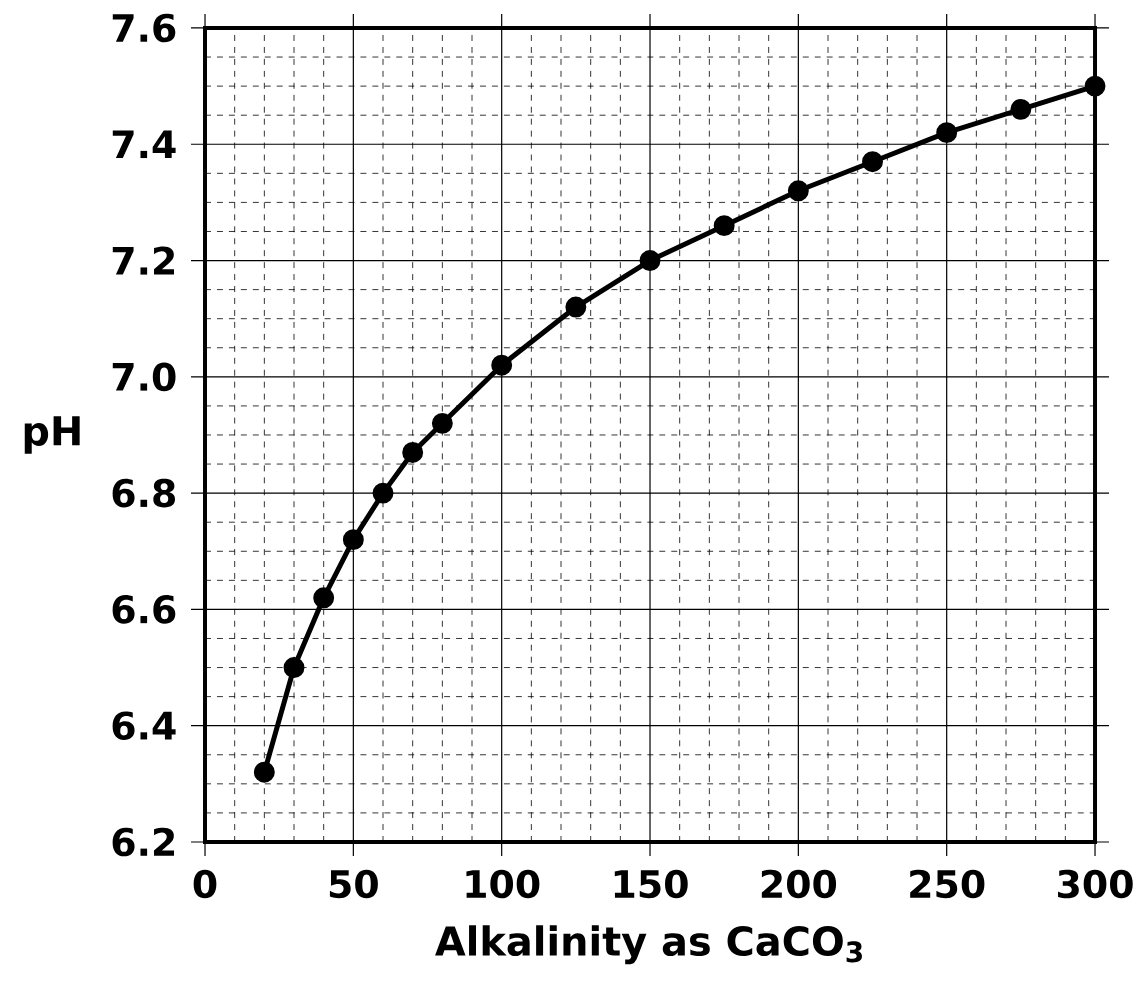 This screenshot has width=1143, height=999. What do you see at coordinates (144, 725) in the screenshot?
I see `y-tick-label: 6.4` at bounding box center [144, 725].